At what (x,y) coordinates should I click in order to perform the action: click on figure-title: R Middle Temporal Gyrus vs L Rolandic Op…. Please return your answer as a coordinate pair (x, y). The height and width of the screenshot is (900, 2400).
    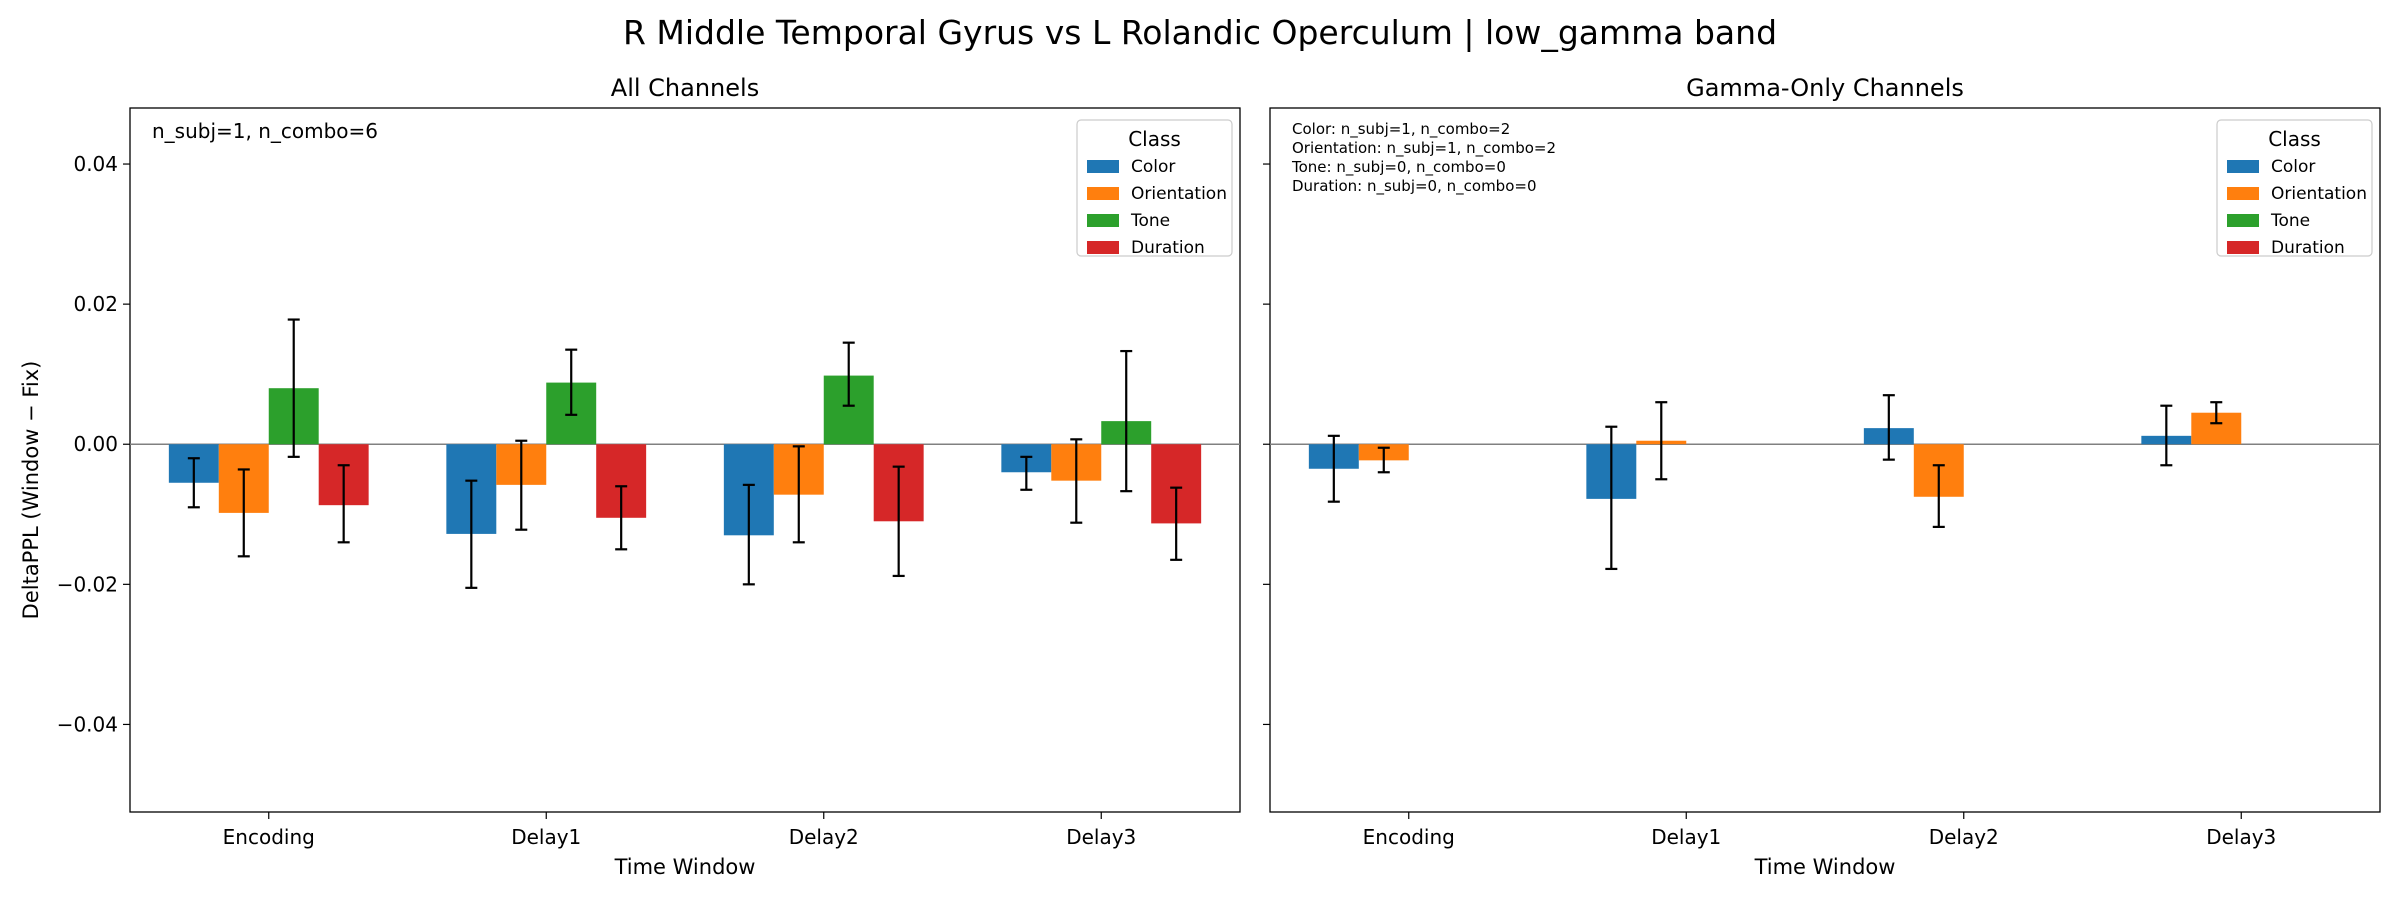
    Looking at the image, I should click on (1200, 32).